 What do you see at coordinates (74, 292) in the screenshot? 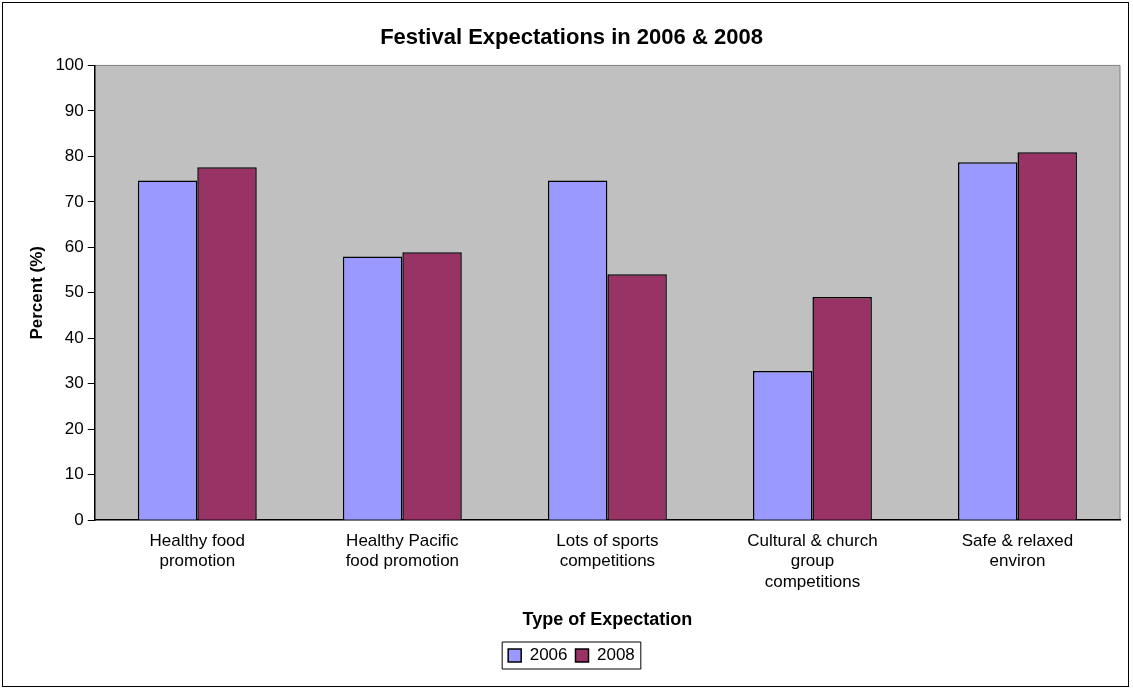
I see `y-tick-label: 50` at bounding box center [74, 292].